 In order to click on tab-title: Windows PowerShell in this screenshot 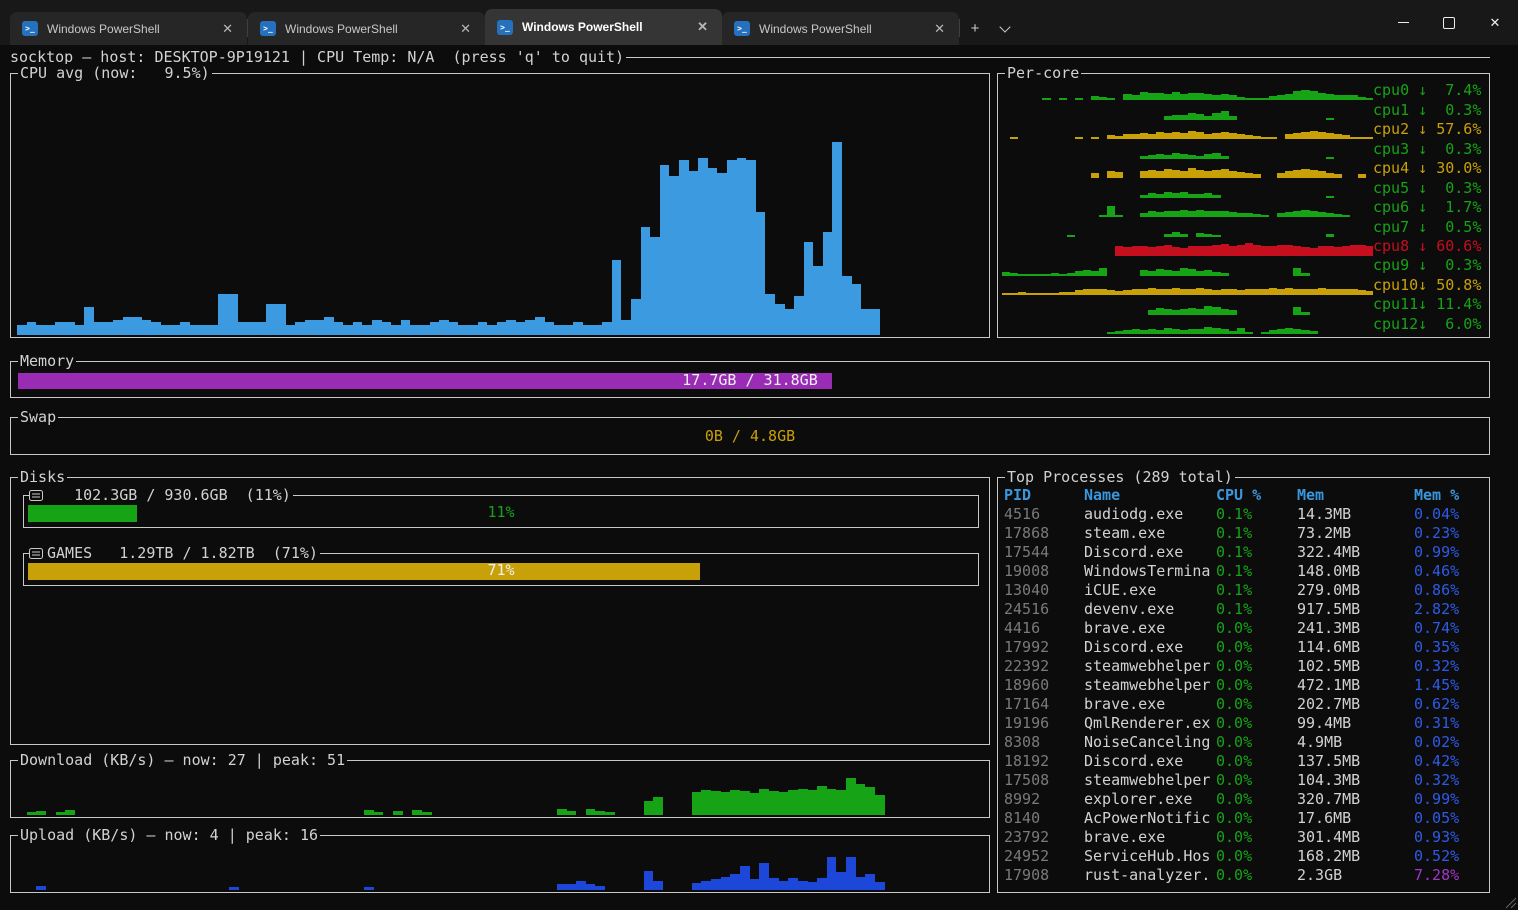, I will do `click(341, 28)`.